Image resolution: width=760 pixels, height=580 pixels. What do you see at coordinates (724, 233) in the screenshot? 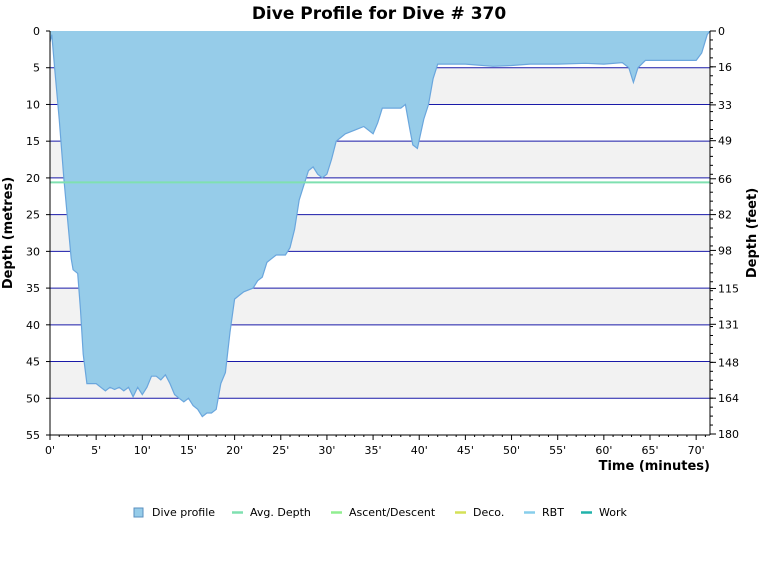
I see `right-axis-ticks: 0 16 33 49 66 82 98 115 131 148 164 180` at bounding box center [724, 233].